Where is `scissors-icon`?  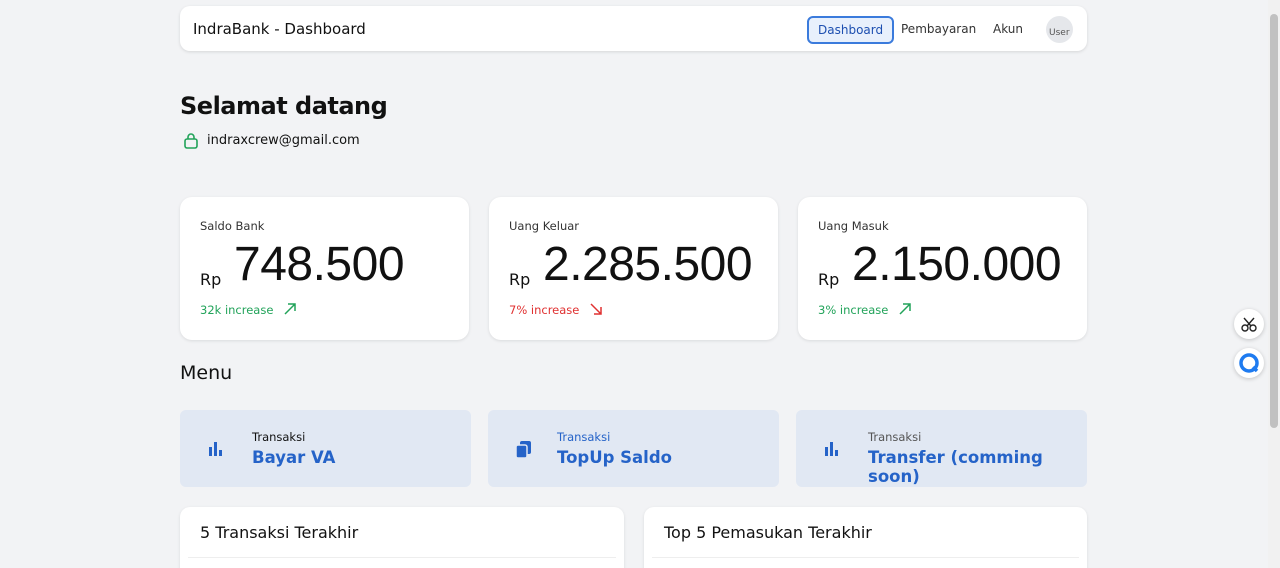
scissors-icon is located at coordinates (1249, 324).